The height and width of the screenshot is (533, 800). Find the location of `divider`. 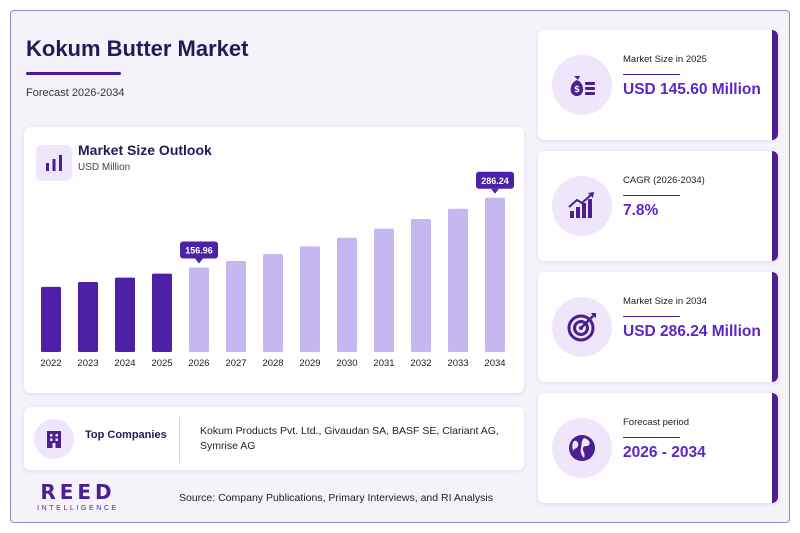

divider is located at coordinates (179, 440).